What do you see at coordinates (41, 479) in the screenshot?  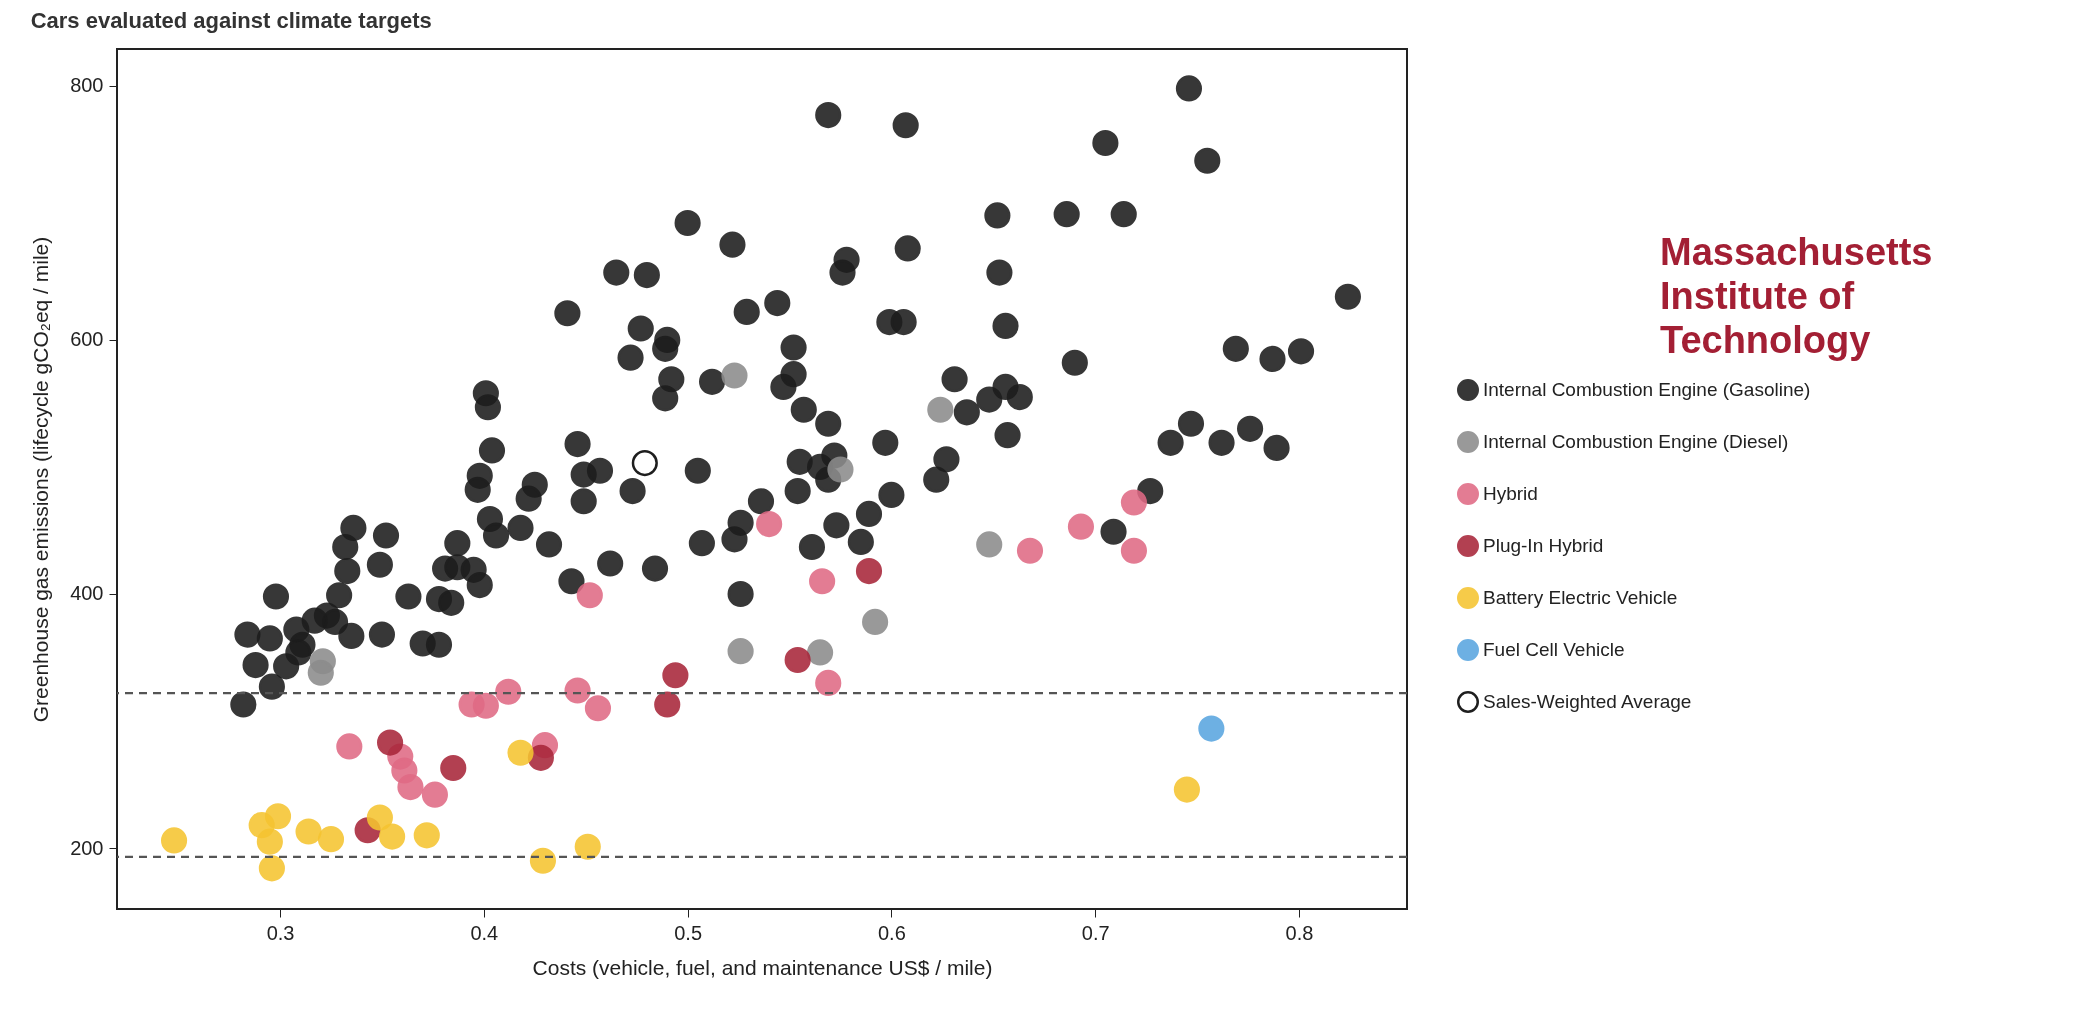 I see `y-axis-title: Greenhouse gas emissions (lifecycle gCO₂eq / mile)` at bounding box center [41, 479].